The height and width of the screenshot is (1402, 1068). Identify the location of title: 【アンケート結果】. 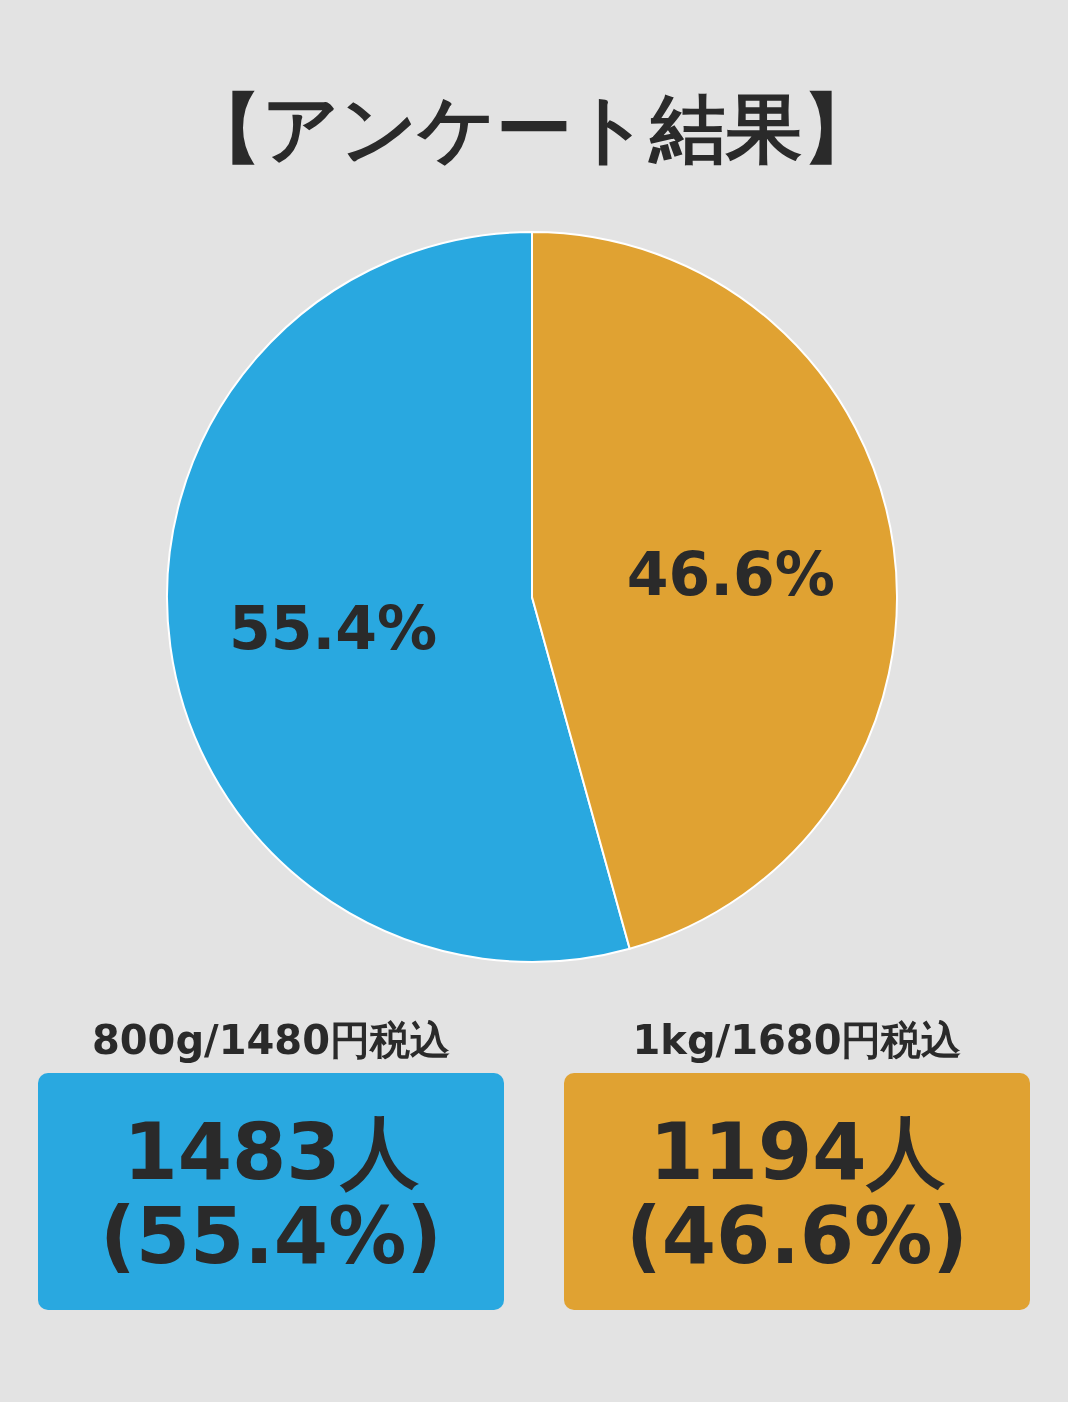
(532, 128).